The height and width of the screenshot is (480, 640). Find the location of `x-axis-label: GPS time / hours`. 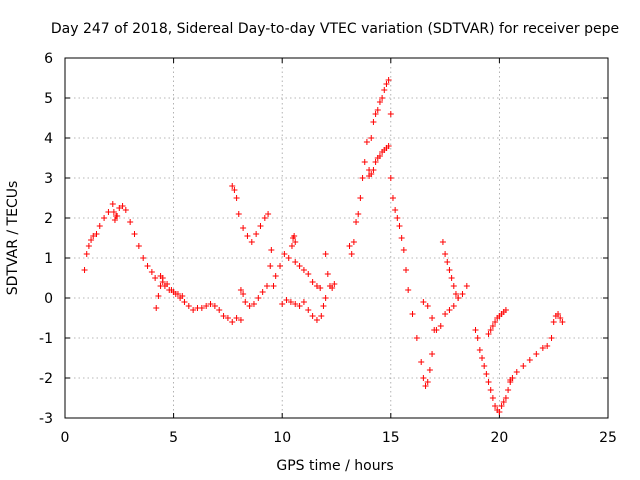

x-axis-label: GPS time / hours is located at coordinates (334, 466).